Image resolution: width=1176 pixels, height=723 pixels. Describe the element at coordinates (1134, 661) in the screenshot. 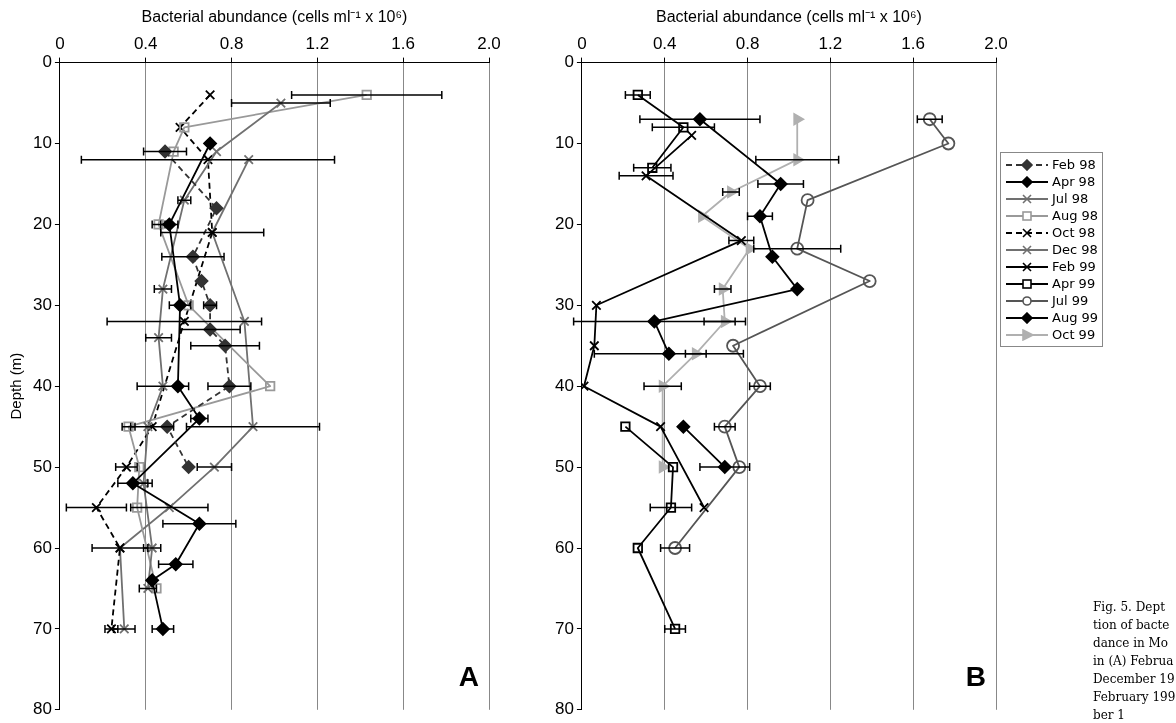

I see `text: in (A) Februa` at that location.